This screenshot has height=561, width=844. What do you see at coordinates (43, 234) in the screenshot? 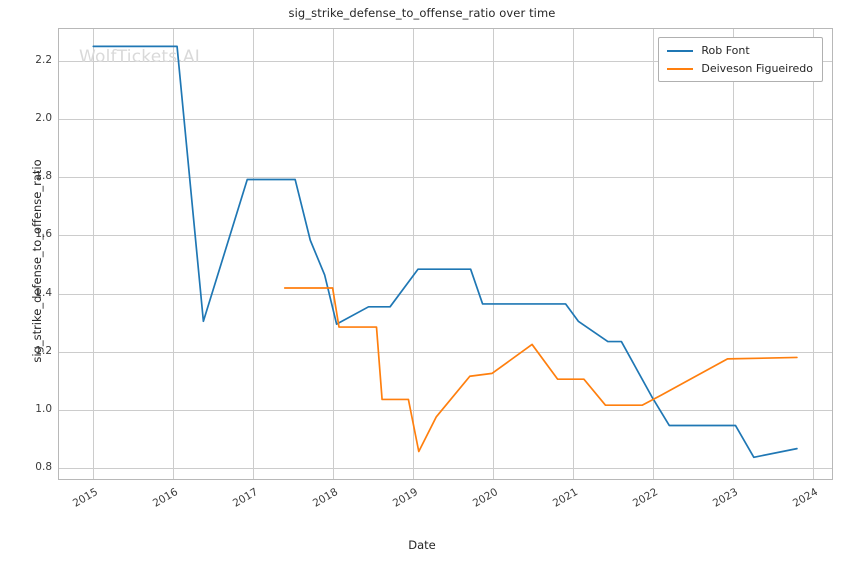
I see `y-axis-tick-label: 1.6` at bounding box center [43, 234].